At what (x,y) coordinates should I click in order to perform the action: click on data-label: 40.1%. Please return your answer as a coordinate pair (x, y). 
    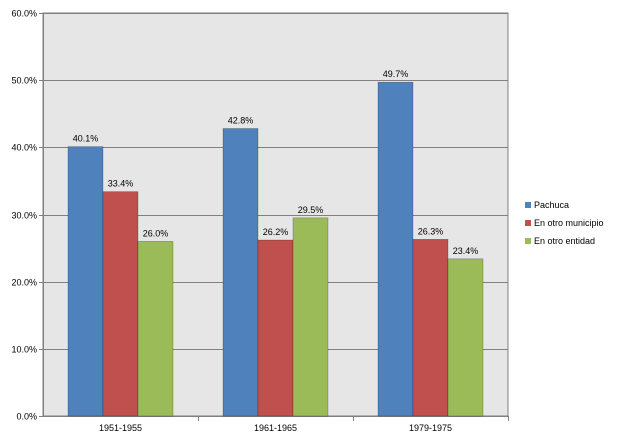
    Looking at the image, I should click on (86, 139).